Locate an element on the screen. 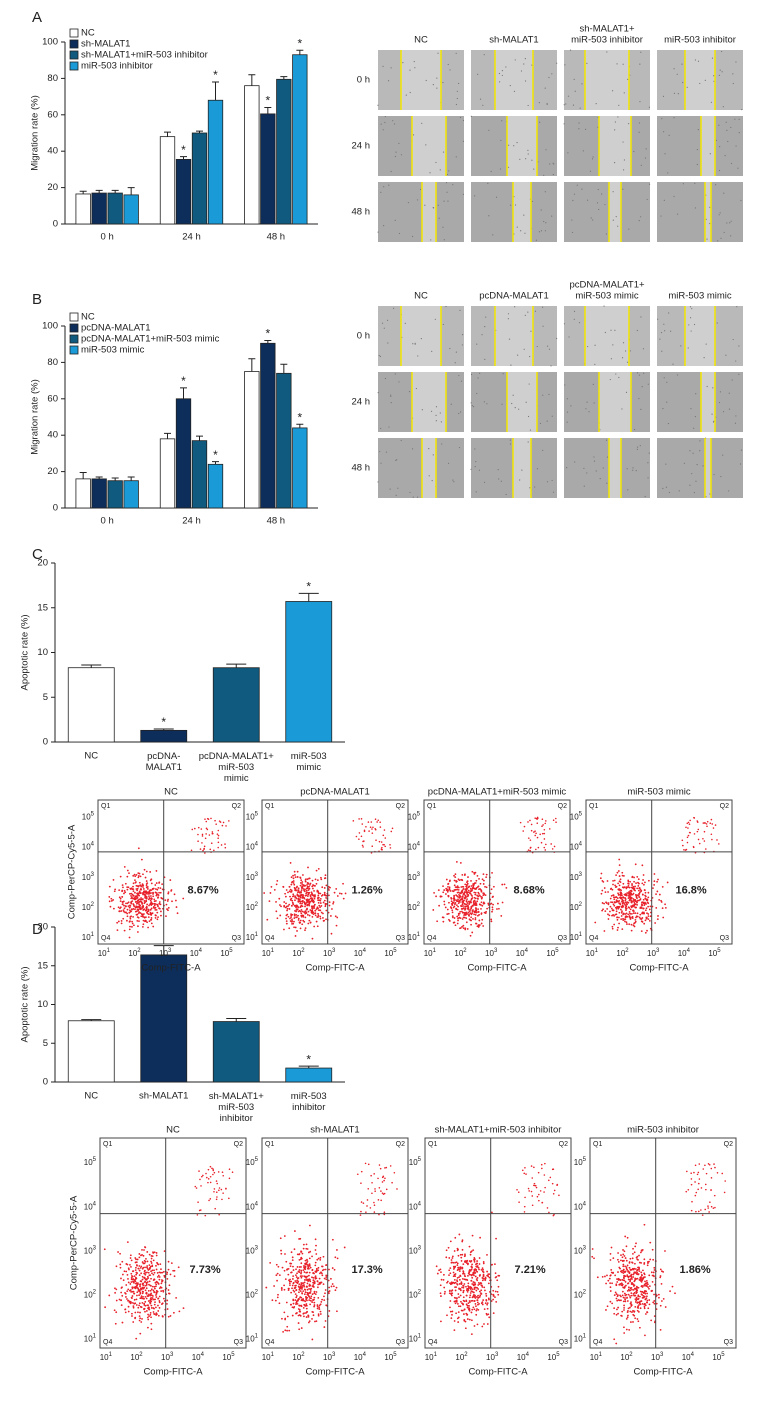  x-axis-label: Comp-FITC-A is located at coordinates (173, 1372).